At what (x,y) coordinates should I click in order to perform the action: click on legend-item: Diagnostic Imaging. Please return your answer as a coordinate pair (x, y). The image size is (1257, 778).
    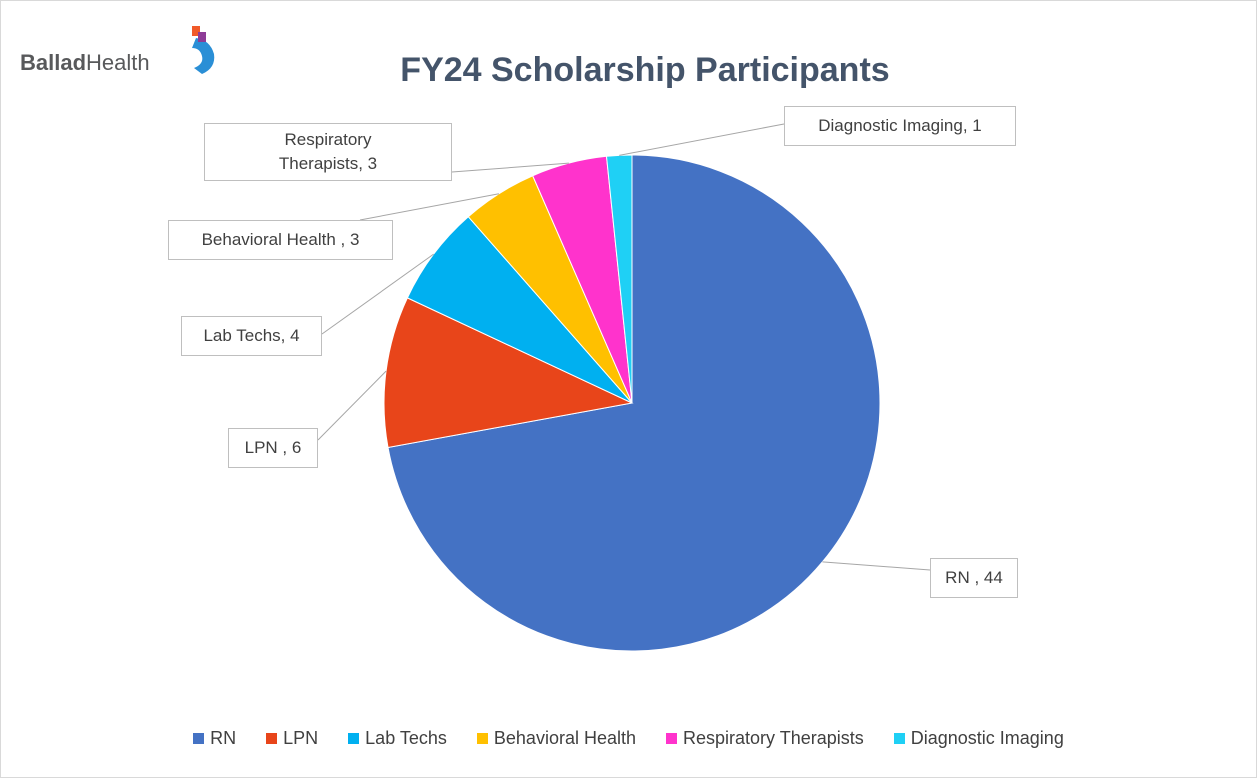
    Looking at the image, I should click on (978, 738).